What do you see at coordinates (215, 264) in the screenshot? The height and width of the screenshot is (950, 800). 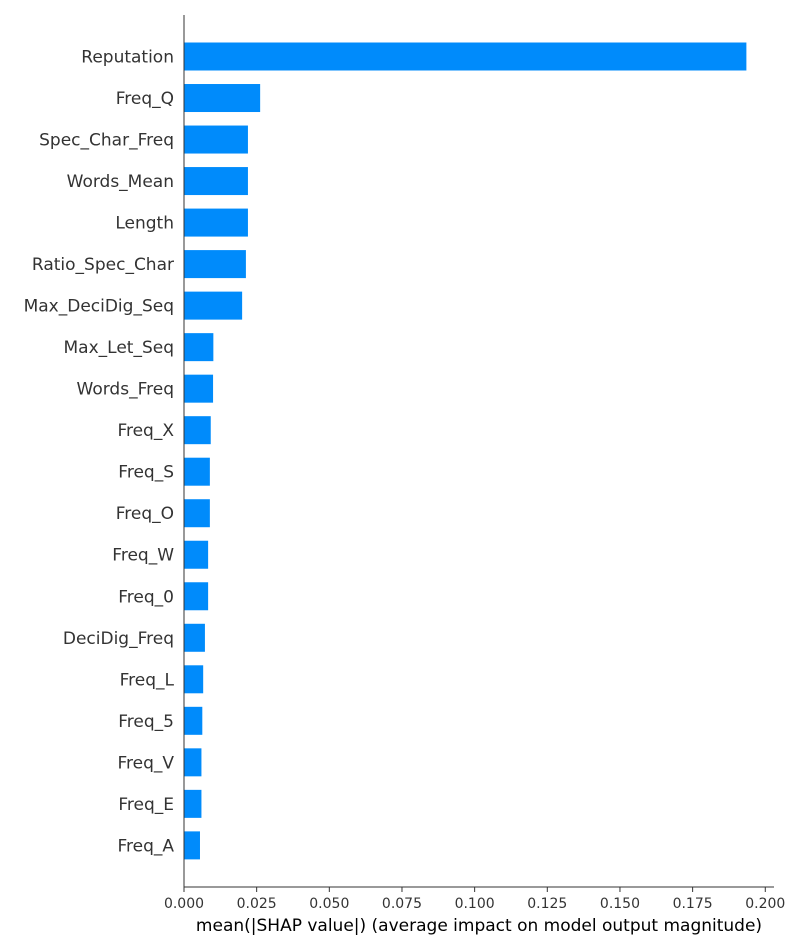 I see `bar-ratio-spec-char` at bounding box center [215, 264].